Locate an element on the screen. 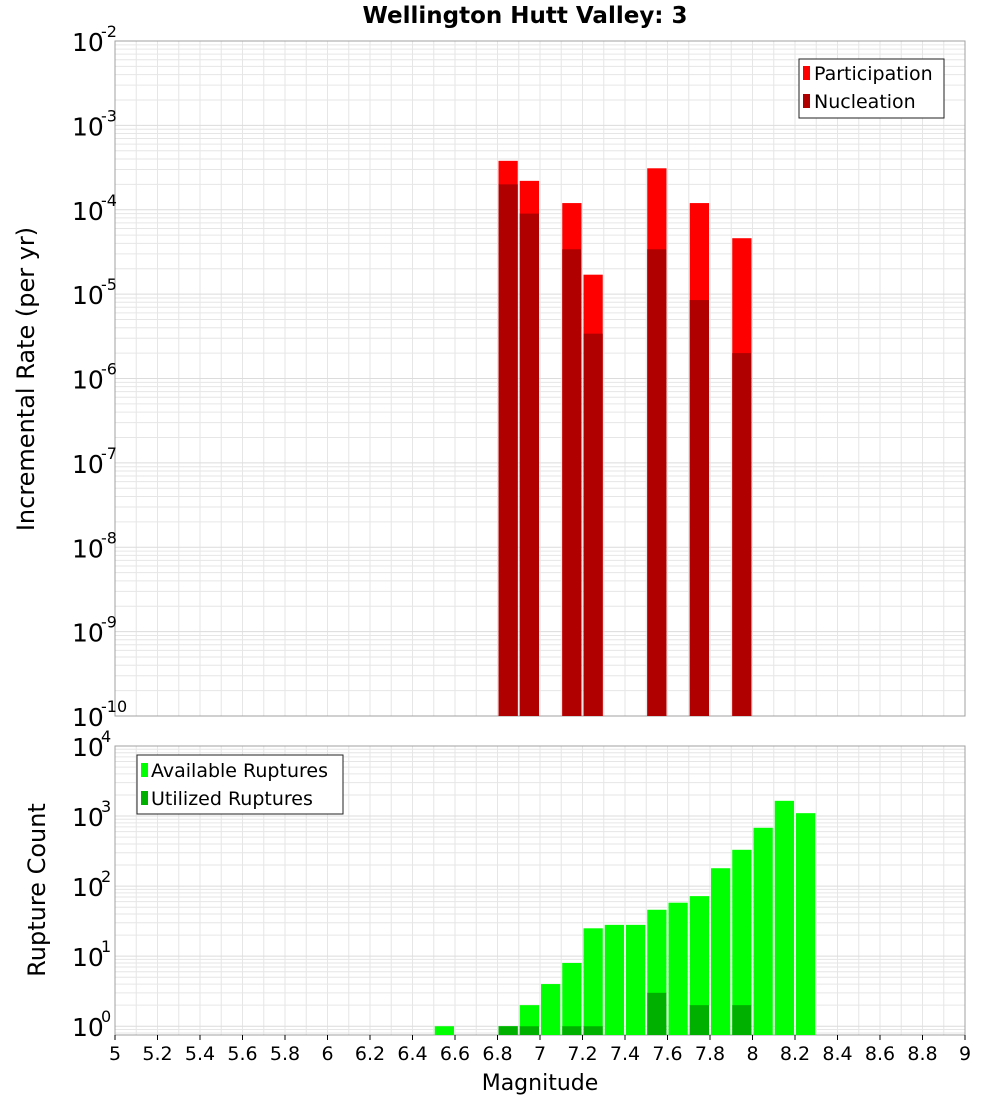  x-tick-label: 7.2 is located at coordinates (582, 1054).